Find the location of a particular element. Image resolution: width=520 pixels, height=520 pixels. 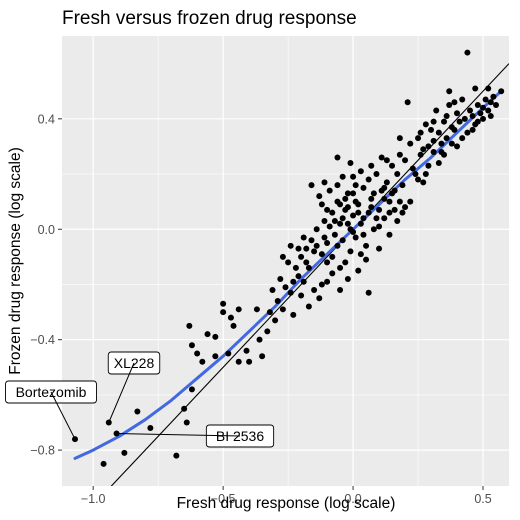

annotation-text: BI 2536 is located at coordinates (240, 436).